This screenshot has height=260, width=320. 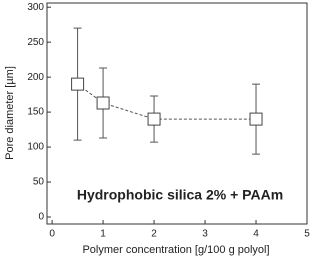 I want to click on y-axis-label: Pore diameter [µm], so click(x=10, y=113).